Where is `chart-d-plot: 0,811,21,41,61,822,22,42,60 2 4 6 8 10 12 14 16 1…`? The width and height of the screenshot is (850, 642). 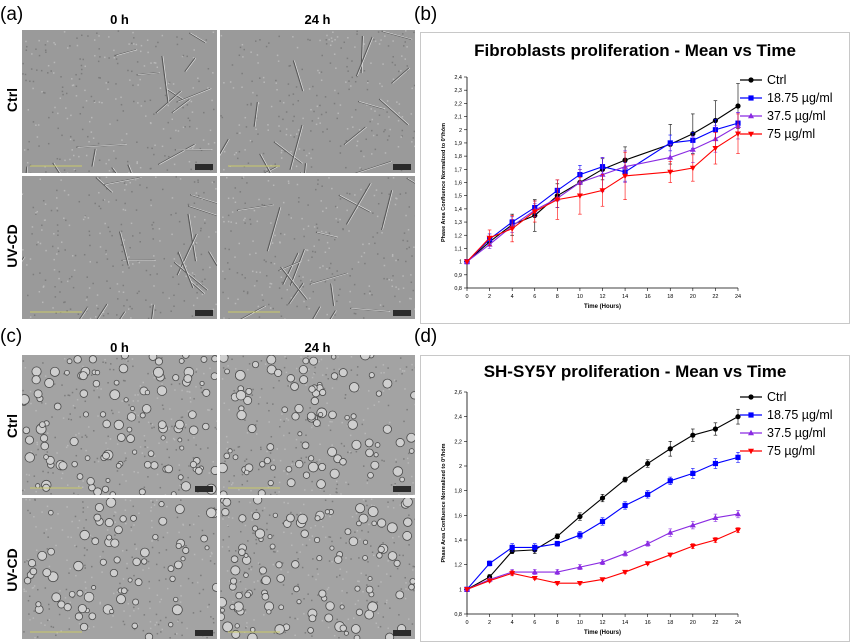
chart-d-plot: 0,811,21,41,61,822,22,42,60 2 4 6 8 10 12 14 16 1… is located at coordinates (591, 513).